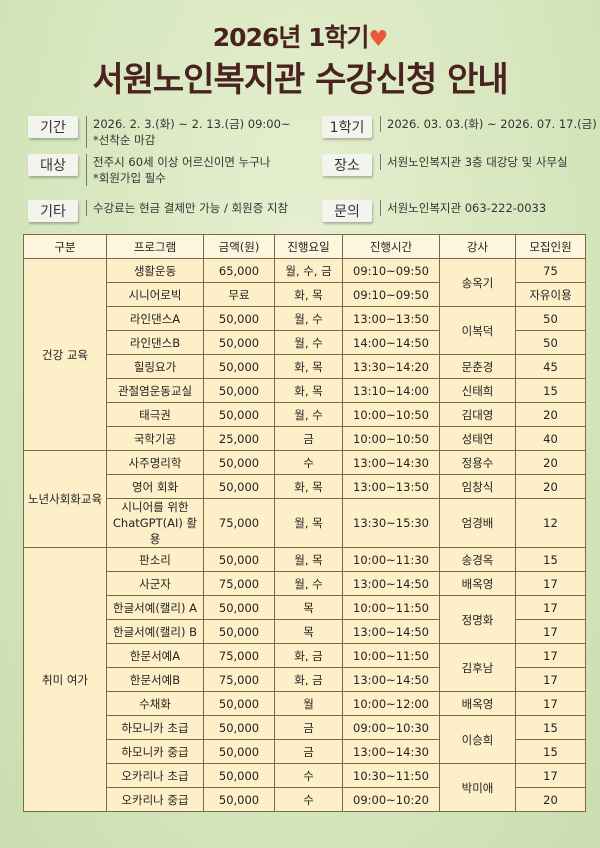  What do you see at coordinates (155, 523) in the screenshot?
I see `program-cell: 시니어를 위한 ChatGPT(AI) 활용` at bounding box center [155, 523].